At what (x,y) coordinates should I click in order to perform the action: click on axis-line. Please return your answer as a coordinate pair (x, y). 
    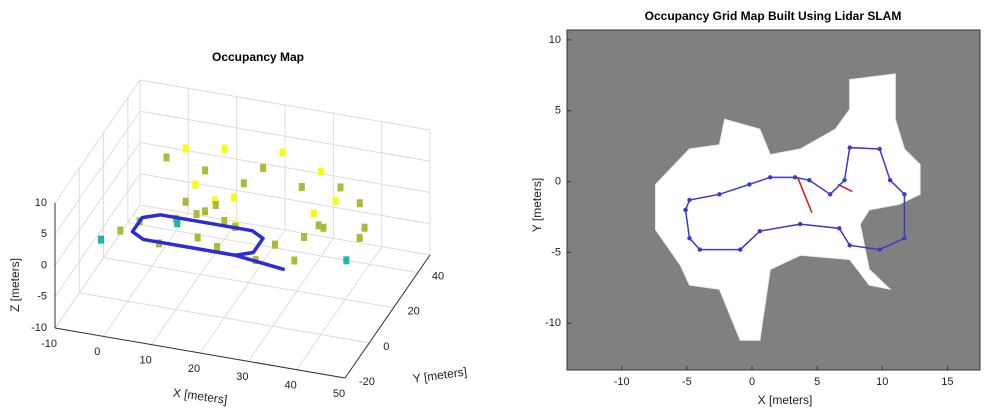
    Looking at the image, I should click on (200, 353).